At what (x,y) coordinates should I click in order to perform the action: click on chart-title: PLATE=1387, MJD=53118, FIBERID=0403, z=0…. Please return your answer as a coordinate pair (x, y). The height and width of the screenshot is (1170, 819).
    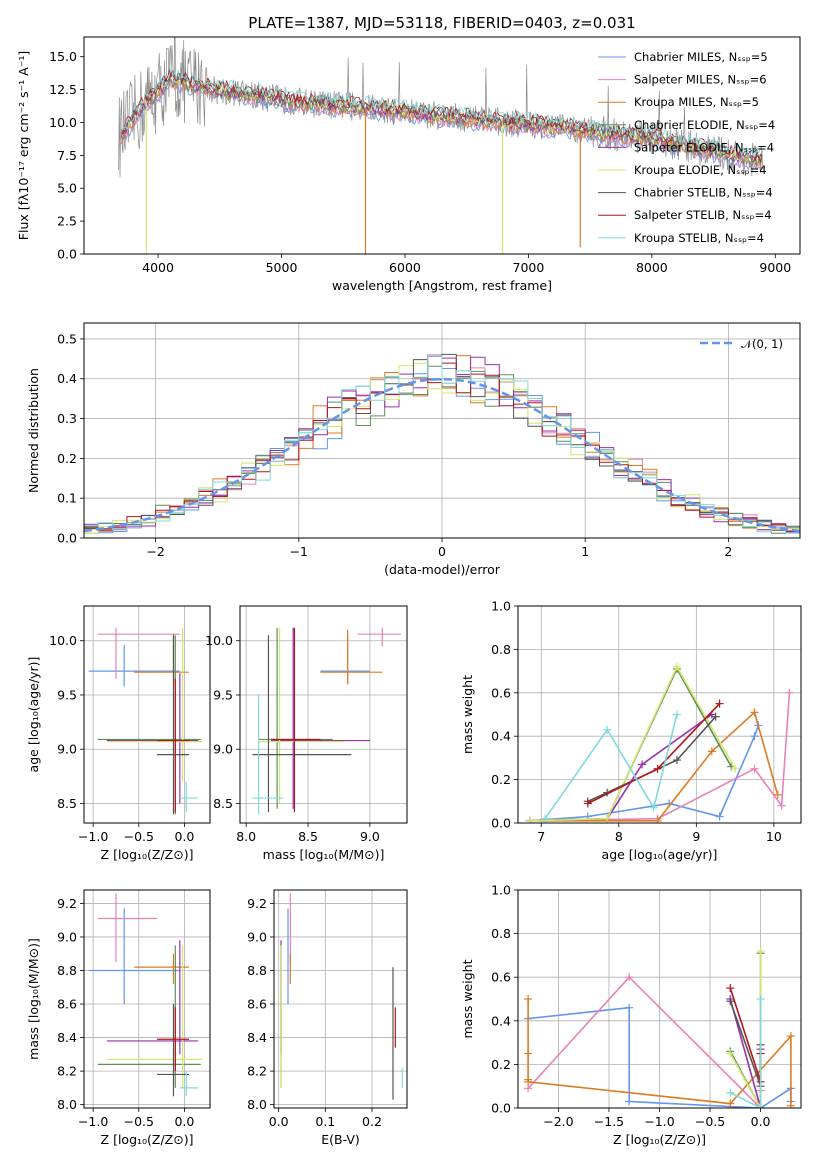
    Looking at the image, I should click on (441, 23).